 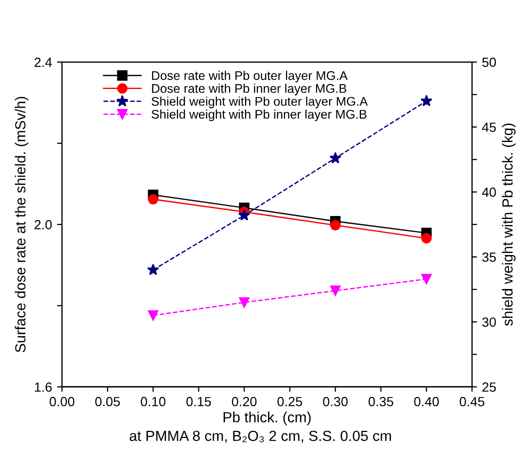 What do you see at coordinates (489, 322) in the screenshot?
I see `y2-tick-label: 30` at bounding box center [489, 322].